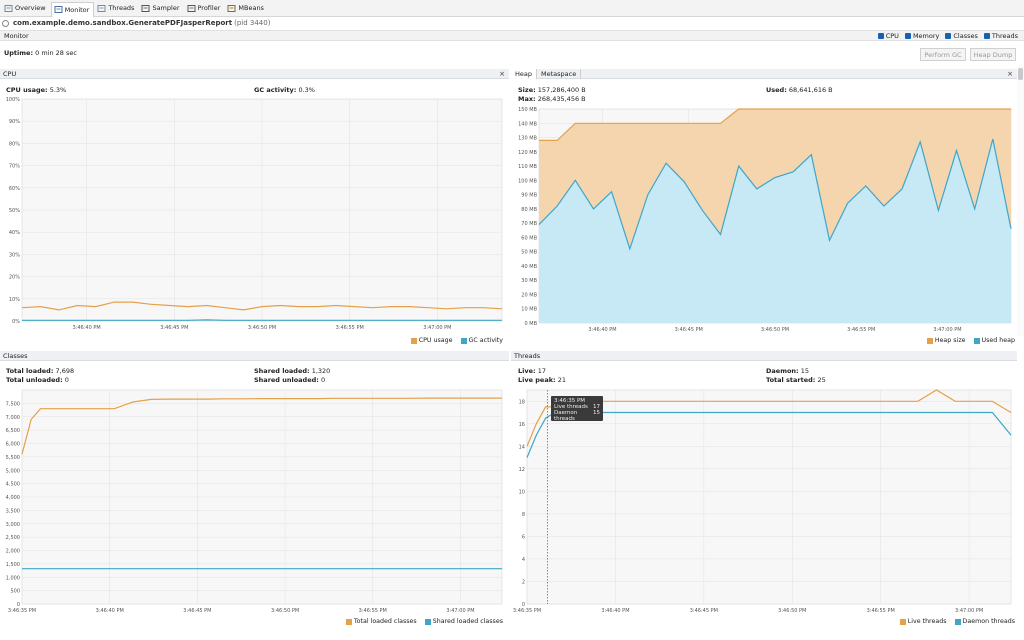 Image resolution: width=1024 pixels, height=640 pixels. Describe the element at coordinates (529, 295) in the screenshot. I see `y-tick-label: 20 MB` at that location.